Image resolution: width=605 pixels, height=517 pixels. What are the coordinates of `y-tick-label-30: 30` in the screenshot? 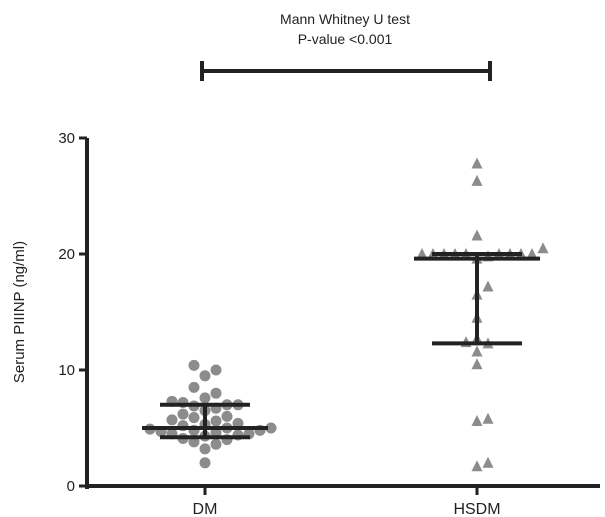 It's located at (66, 138).